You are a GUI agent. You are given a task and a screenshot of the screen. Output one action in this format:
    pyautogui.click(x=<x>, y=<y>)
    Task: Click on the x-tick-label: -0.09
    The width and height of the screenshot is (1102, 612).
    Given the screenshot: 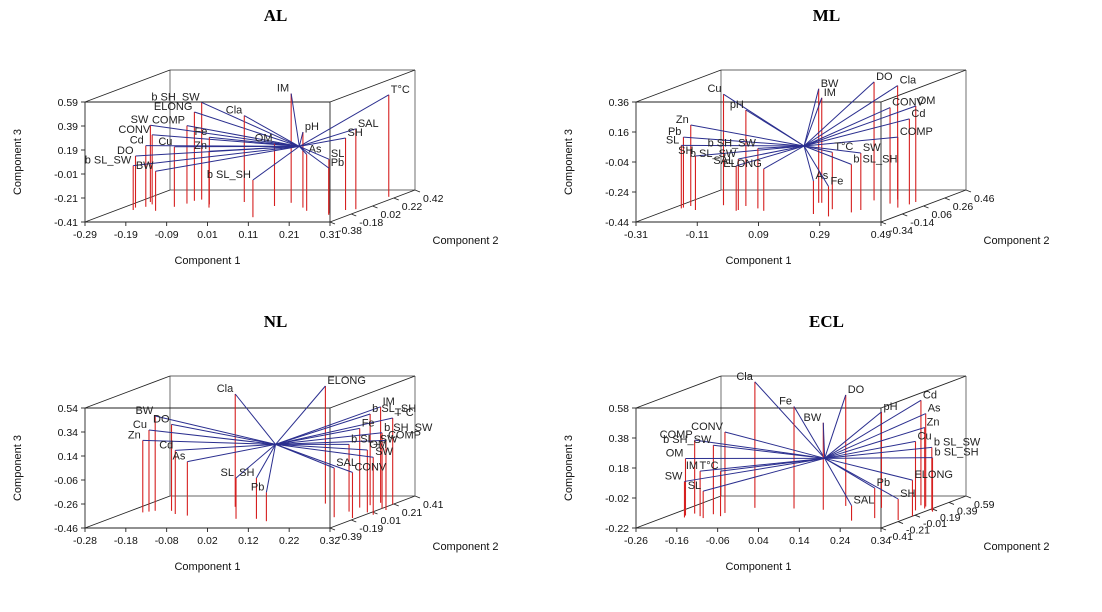 What is the action you would take?
    pyautogui.click(x=167, y=235)
    